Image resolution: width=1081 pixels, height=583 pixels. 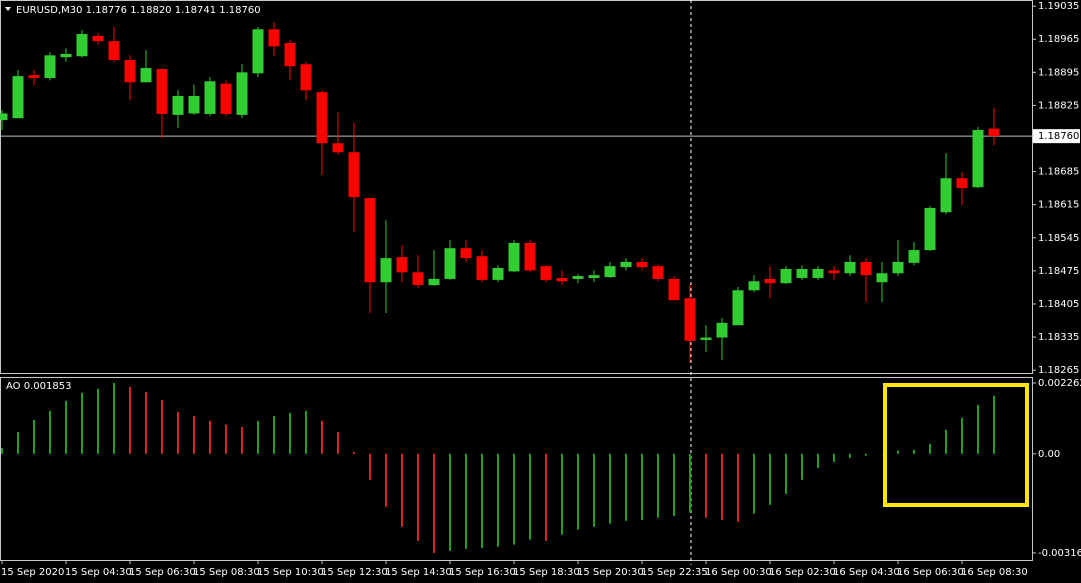 What do you see at coordinates (1058, 39) in the screenshot?
I see `y-tick-label: 1.18965` at bounding box center [1058, 39].